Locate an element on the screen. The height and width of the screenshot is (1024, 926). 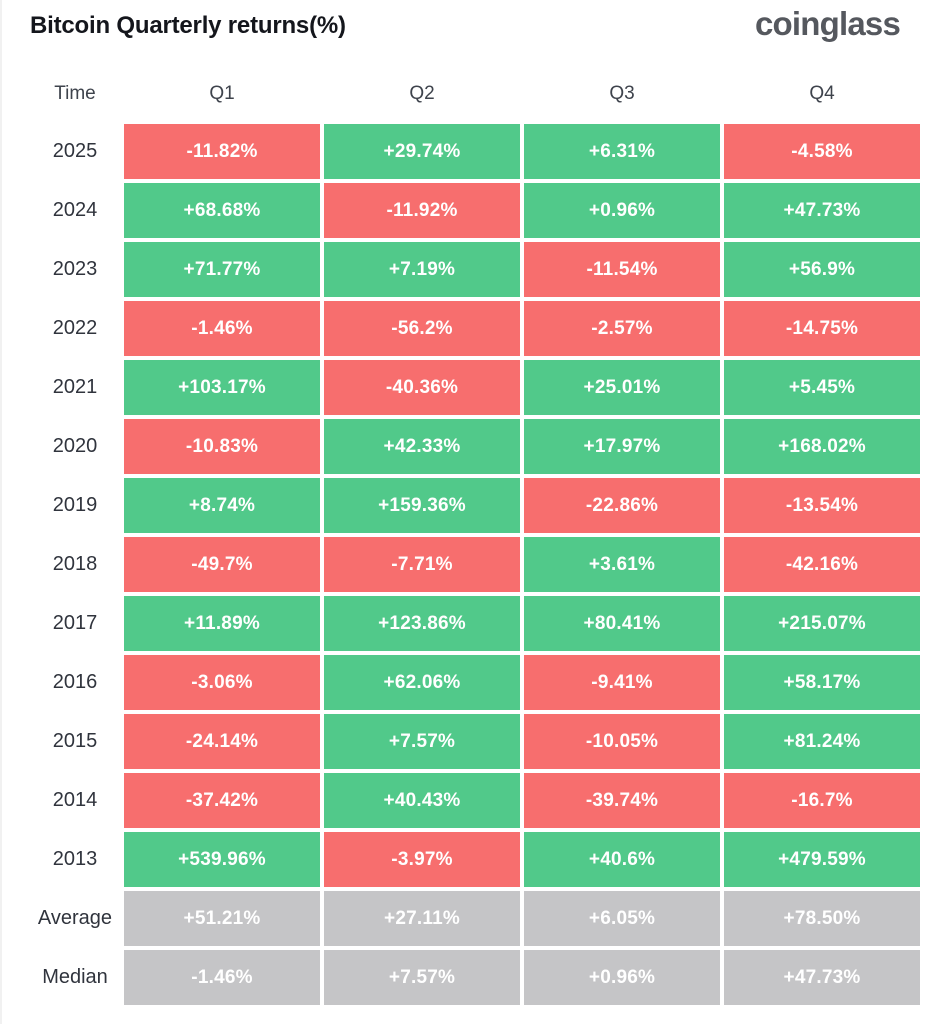
return-cell-2021-q3: +25.01% is located at coordinates (622, 387).